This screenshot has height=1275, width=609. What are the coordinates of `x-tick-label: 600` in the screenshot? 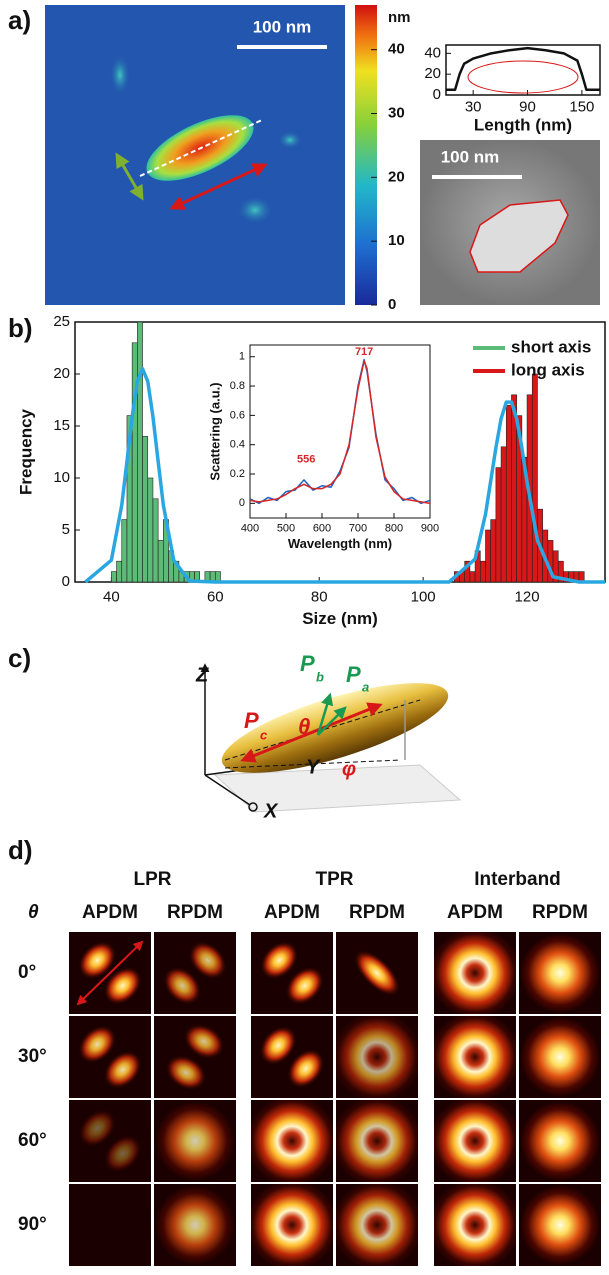 It's located at (322, 529).